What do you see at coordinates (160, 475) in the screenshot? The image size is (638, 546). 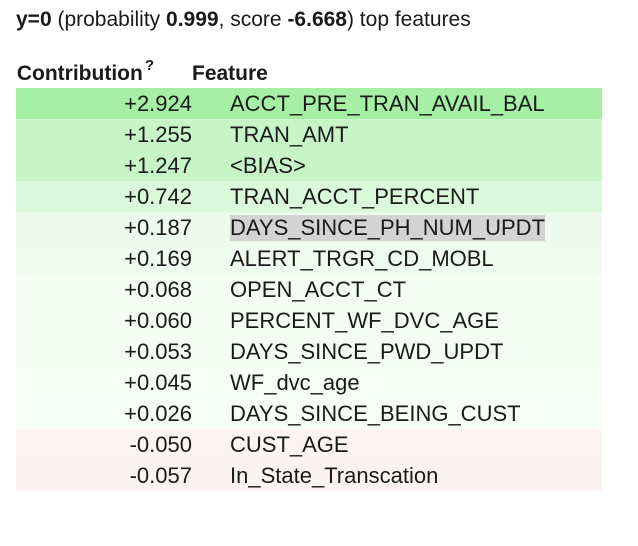 I see `contribution-value: -0.057` at bounding box center [160, 475].